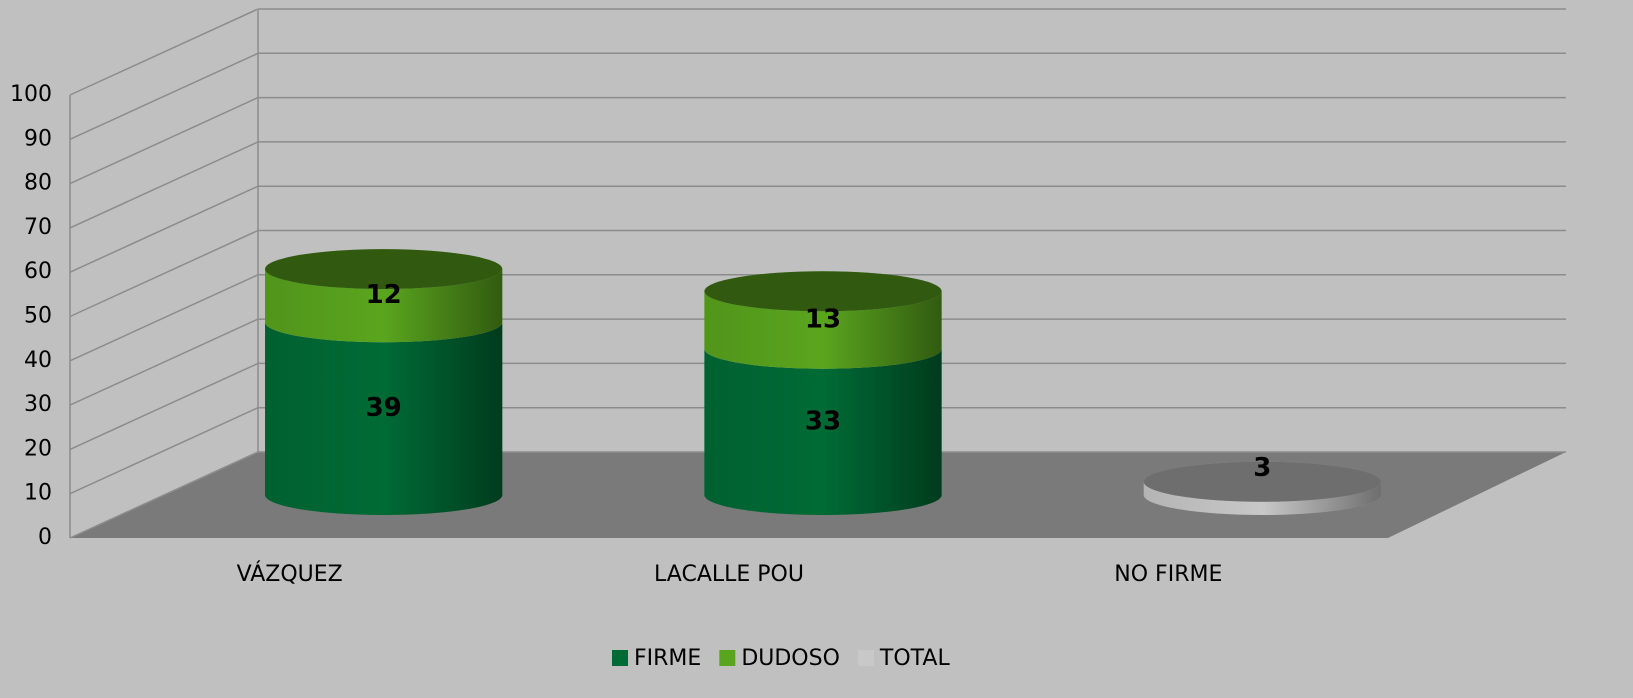 The image size is (1633, 698). Describe the element at coordinates (38, 271) in the screenshot. I see `y-tick-label: 60` at that location.